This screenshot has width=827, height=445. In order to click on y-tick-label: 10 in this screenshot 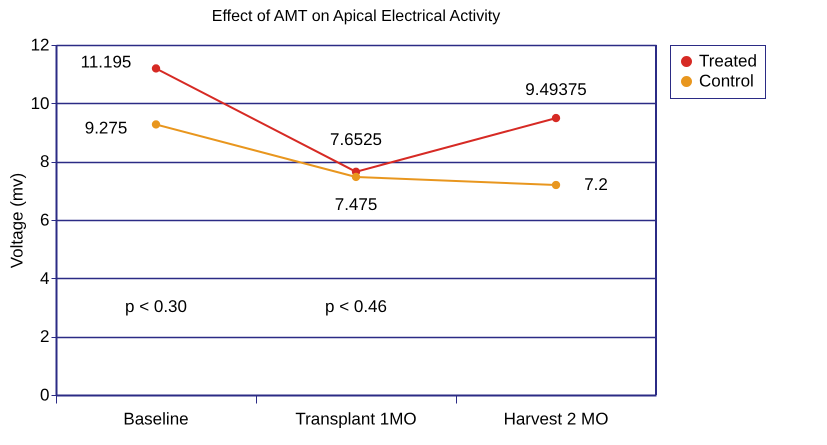, I will do `click(40, 103)`.